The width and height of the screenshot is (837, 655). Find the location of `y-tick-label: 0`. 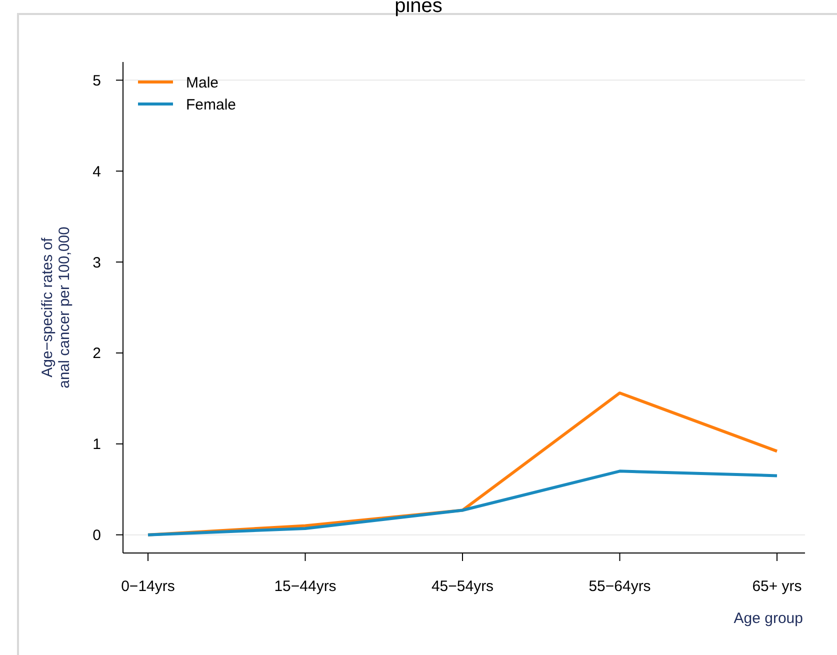

y-tick-label: 0 is located at coordinates (96, 535).